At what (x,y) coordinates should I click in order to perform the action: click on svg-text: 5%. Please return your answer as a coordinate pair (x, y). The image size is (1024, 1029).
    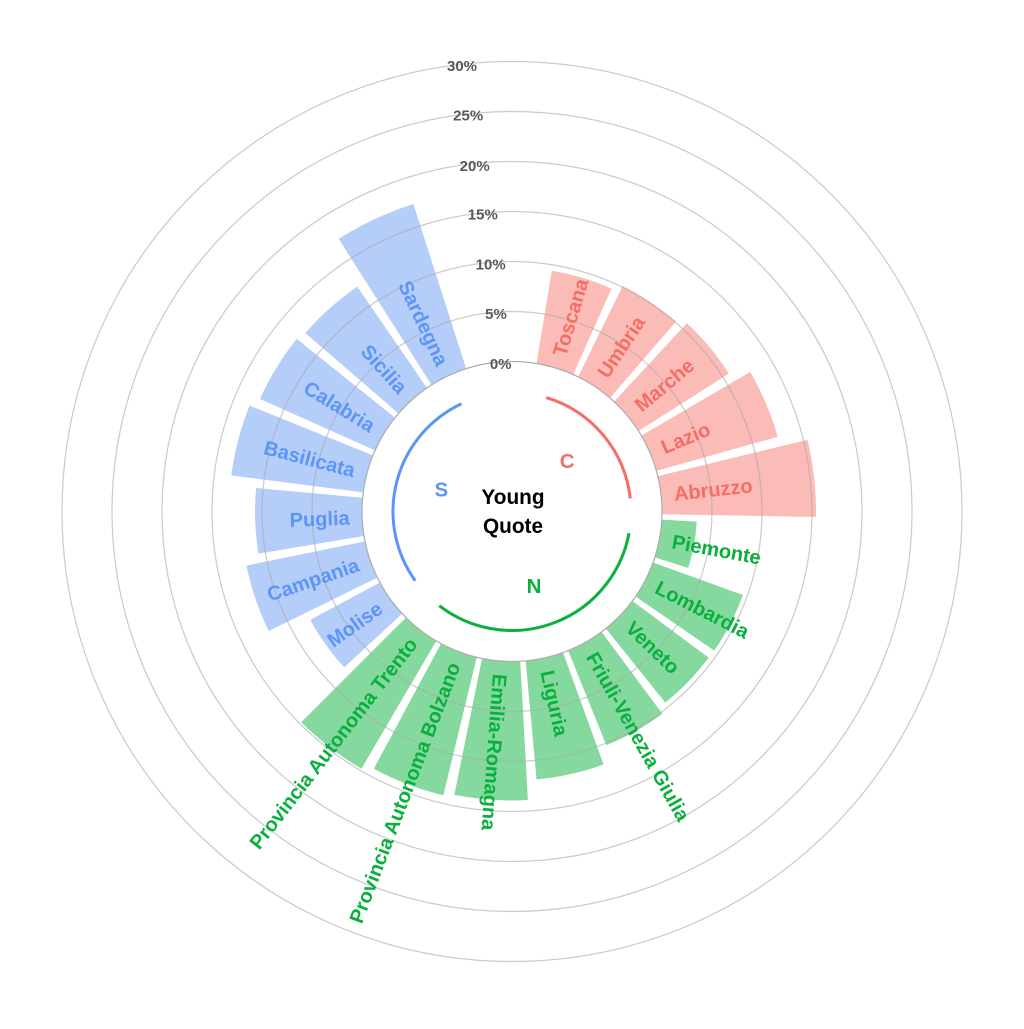
    Looking at the image, I should click on (496, 314).